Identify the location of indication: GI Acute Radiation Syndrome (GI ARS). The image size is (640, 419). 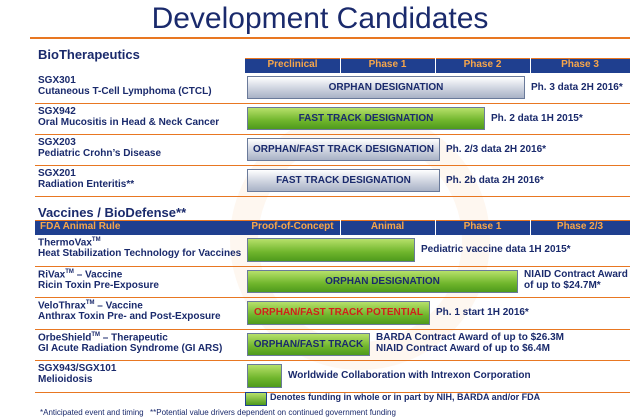
(130, 348).